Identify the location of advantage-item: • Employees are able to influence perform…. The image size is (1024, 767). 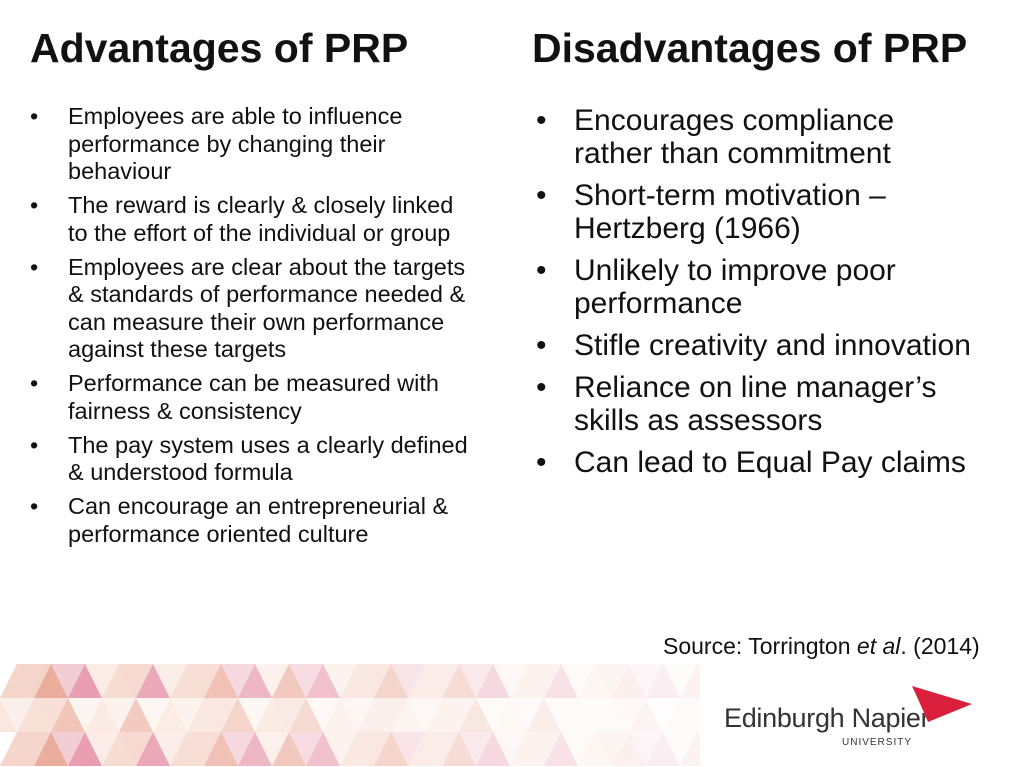
(250, 144).